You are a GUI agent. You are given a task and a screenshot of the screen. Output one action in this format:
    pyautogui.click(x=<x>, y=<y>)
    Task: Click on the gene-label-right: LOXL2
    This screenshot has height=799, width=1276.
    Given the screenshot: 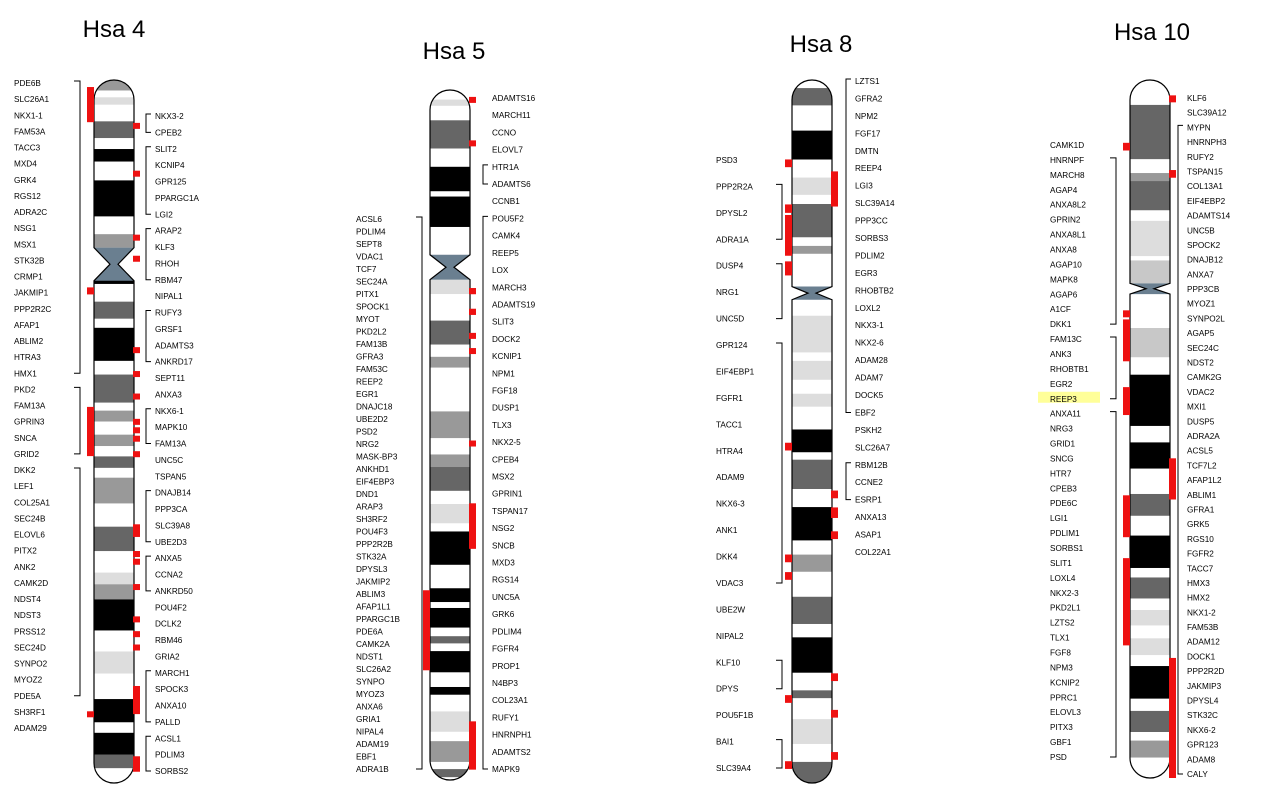 What is the action you would take?
    pyautogui.click(x=868, y=308)
    